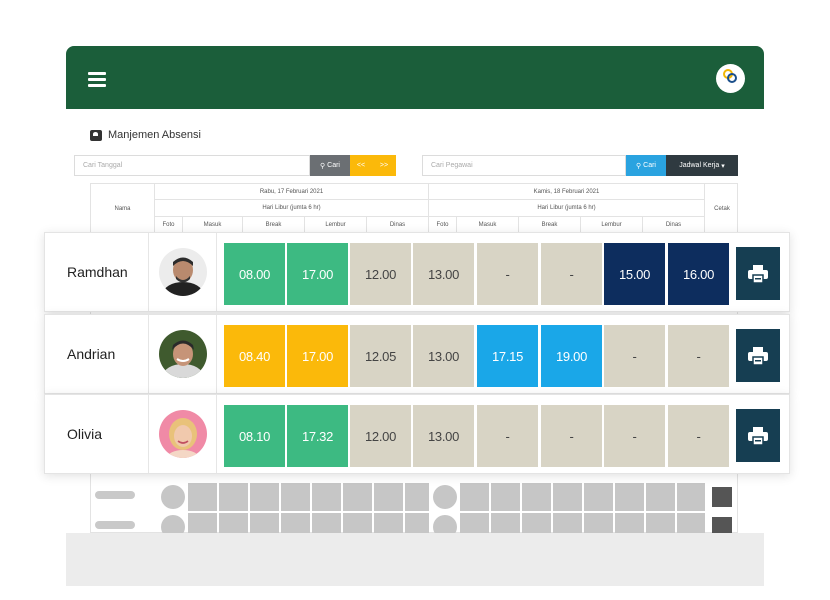 Image resolution: width=830 pixels, height=600 pixels. Describe the element at coordinates (330, 165) in the screenshot. I see `date-search-button: ⚲ Cari` at that location.